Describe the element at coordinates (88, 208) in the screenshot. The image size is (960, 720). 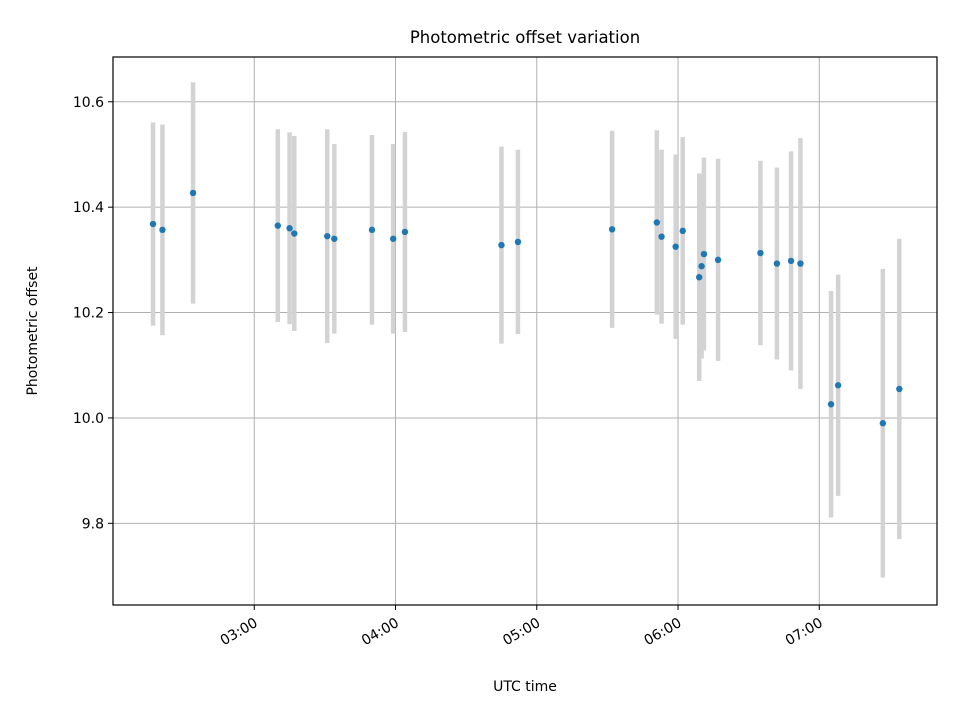
I see `y-tick-label: 10.4` at that location.